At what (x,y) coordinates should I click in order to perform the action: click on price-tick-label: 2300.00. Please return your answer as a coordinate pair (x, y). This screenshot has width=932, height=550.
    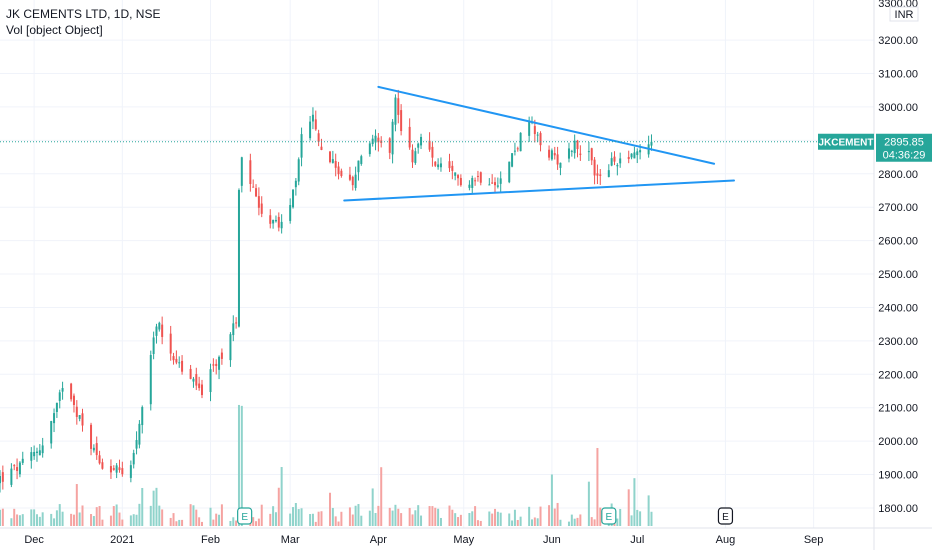
    Looking at the image, I should click on (898, 342).